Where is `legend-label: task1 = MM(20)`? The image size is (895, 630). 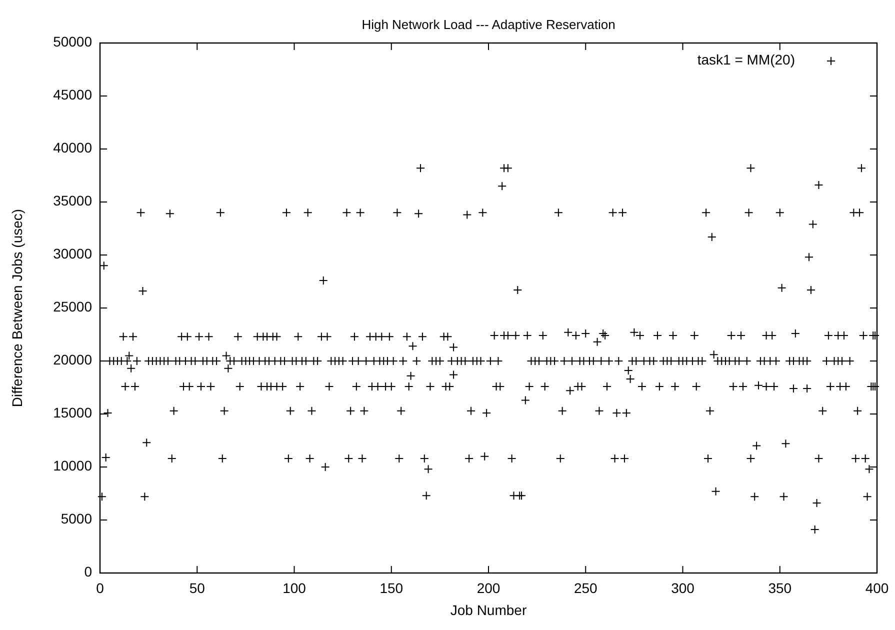
legend-label: task1 = MM(20) is located at coordinates (746, 60).